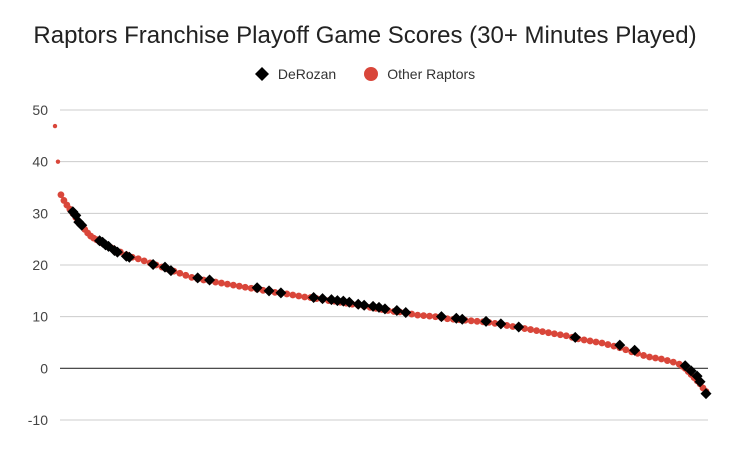 This screenshot has width=730, height=451. What do you see at coordinates (40, 110) in the screenshot?
I see `y-tick-label: 50` at bounding box center [40, 110].